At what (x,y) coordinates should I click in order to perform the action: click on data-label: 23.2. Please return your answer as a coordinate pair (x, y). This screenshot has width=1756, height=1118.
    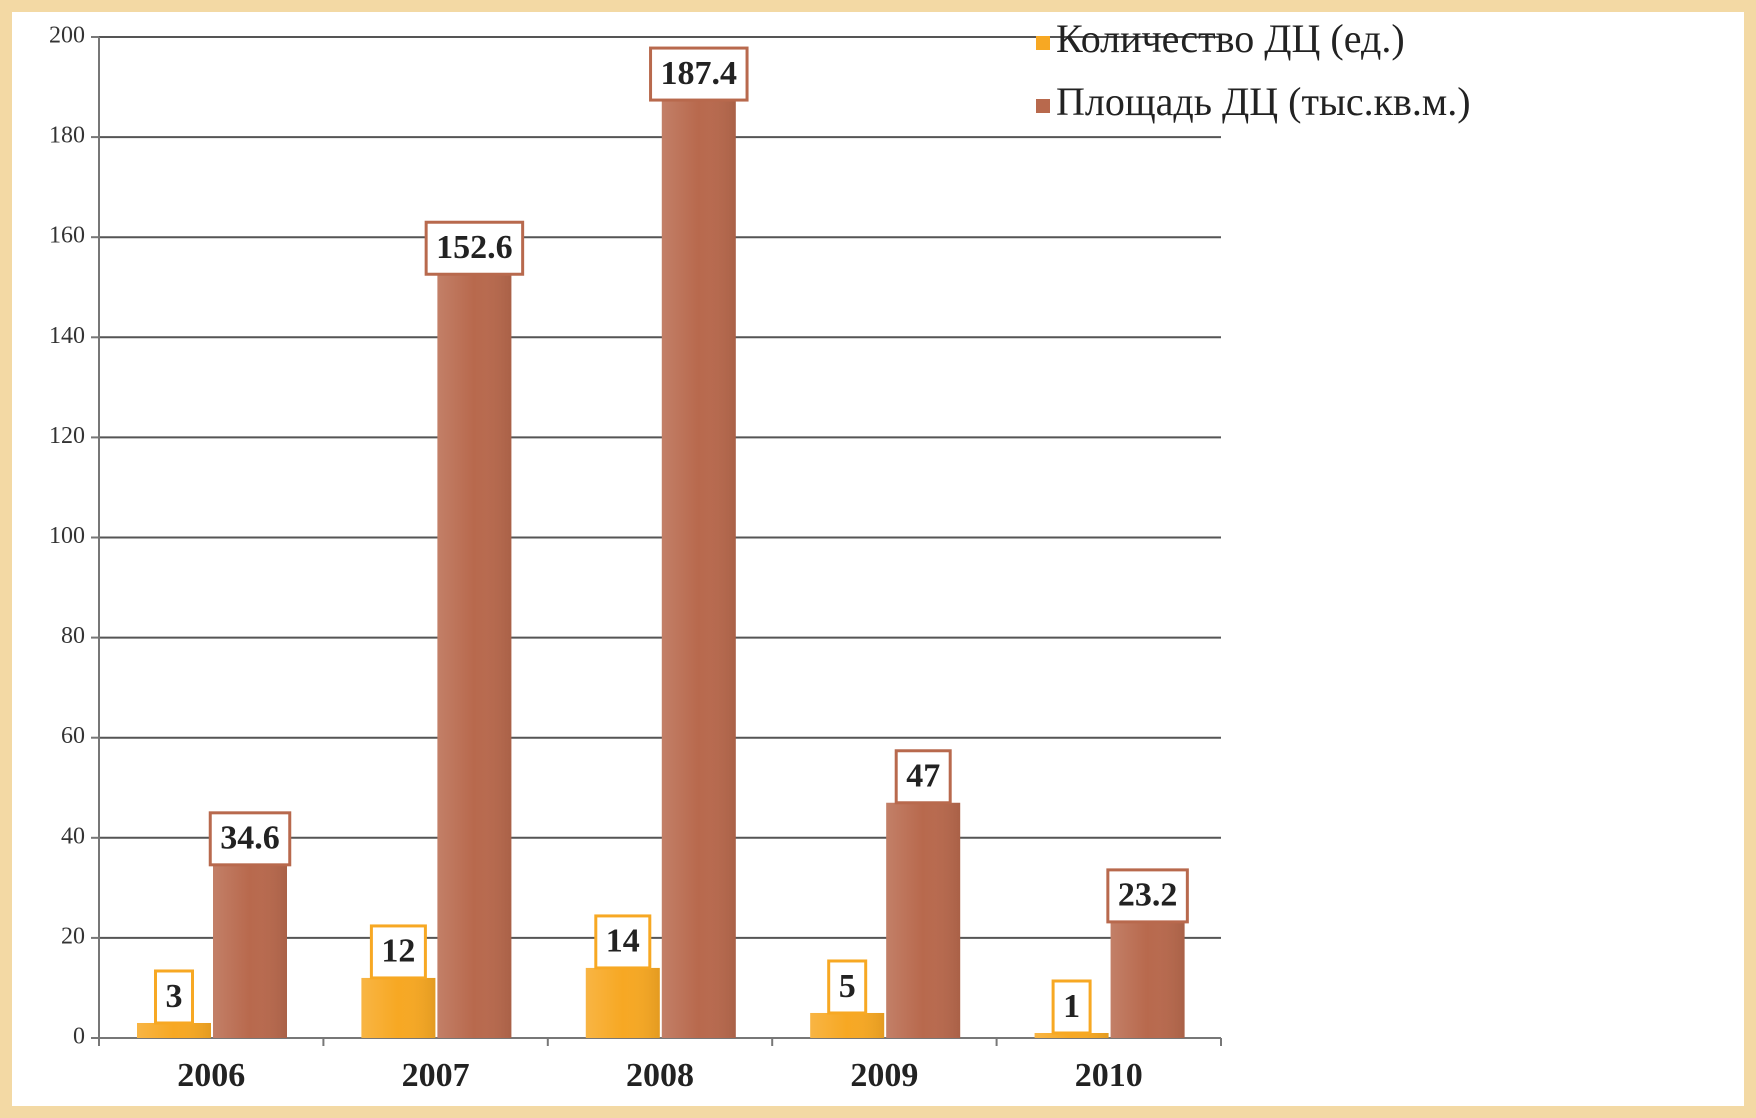
    Looking at the image, I should click on (1148, 895).